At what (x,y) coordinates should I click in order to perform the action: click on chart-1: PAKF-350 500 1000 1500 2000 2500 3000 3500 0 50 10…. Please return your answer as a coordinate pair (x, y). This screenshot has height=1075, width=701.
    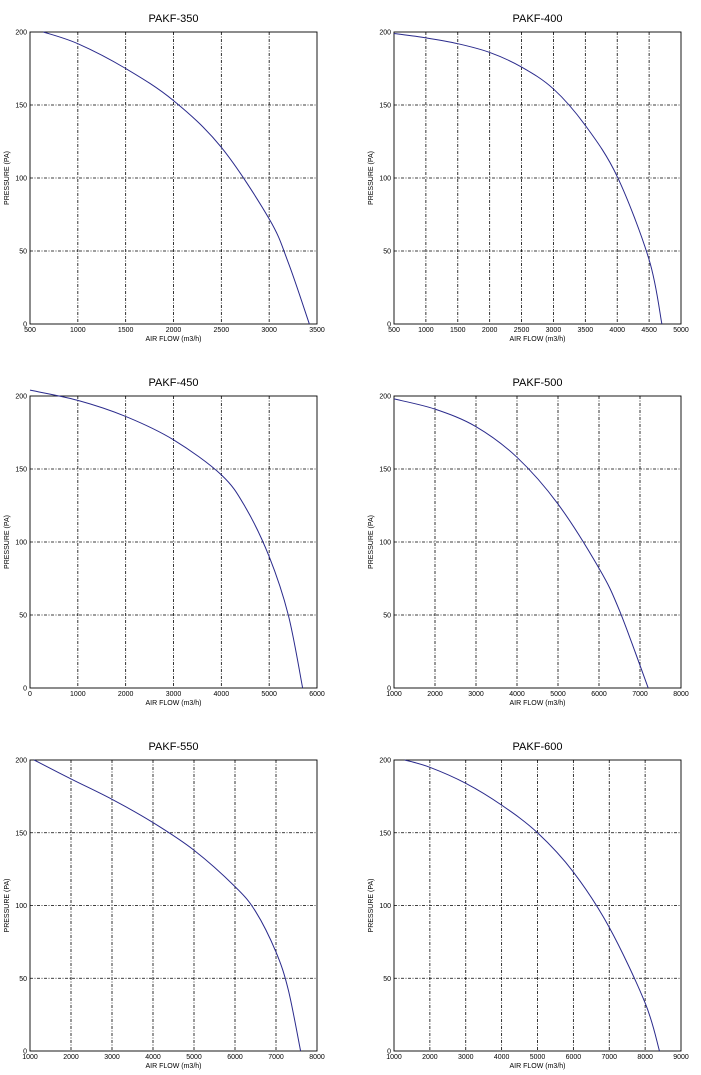
    Looking at the image, I should click on (164, 178).